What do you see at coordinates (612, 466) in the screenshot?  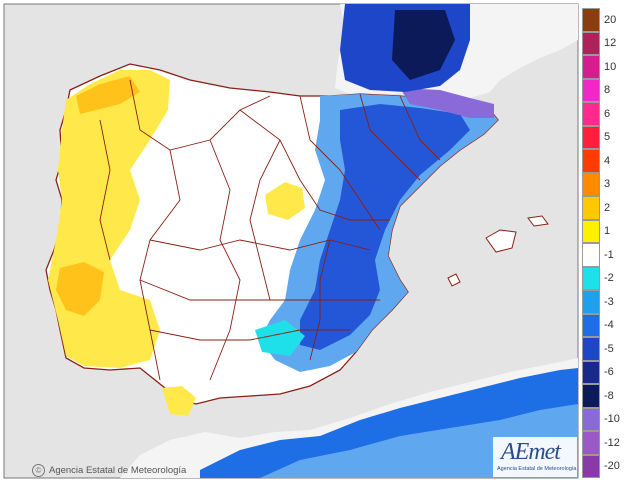 I see `legend-label: -20` at bounding box center [612, 466].